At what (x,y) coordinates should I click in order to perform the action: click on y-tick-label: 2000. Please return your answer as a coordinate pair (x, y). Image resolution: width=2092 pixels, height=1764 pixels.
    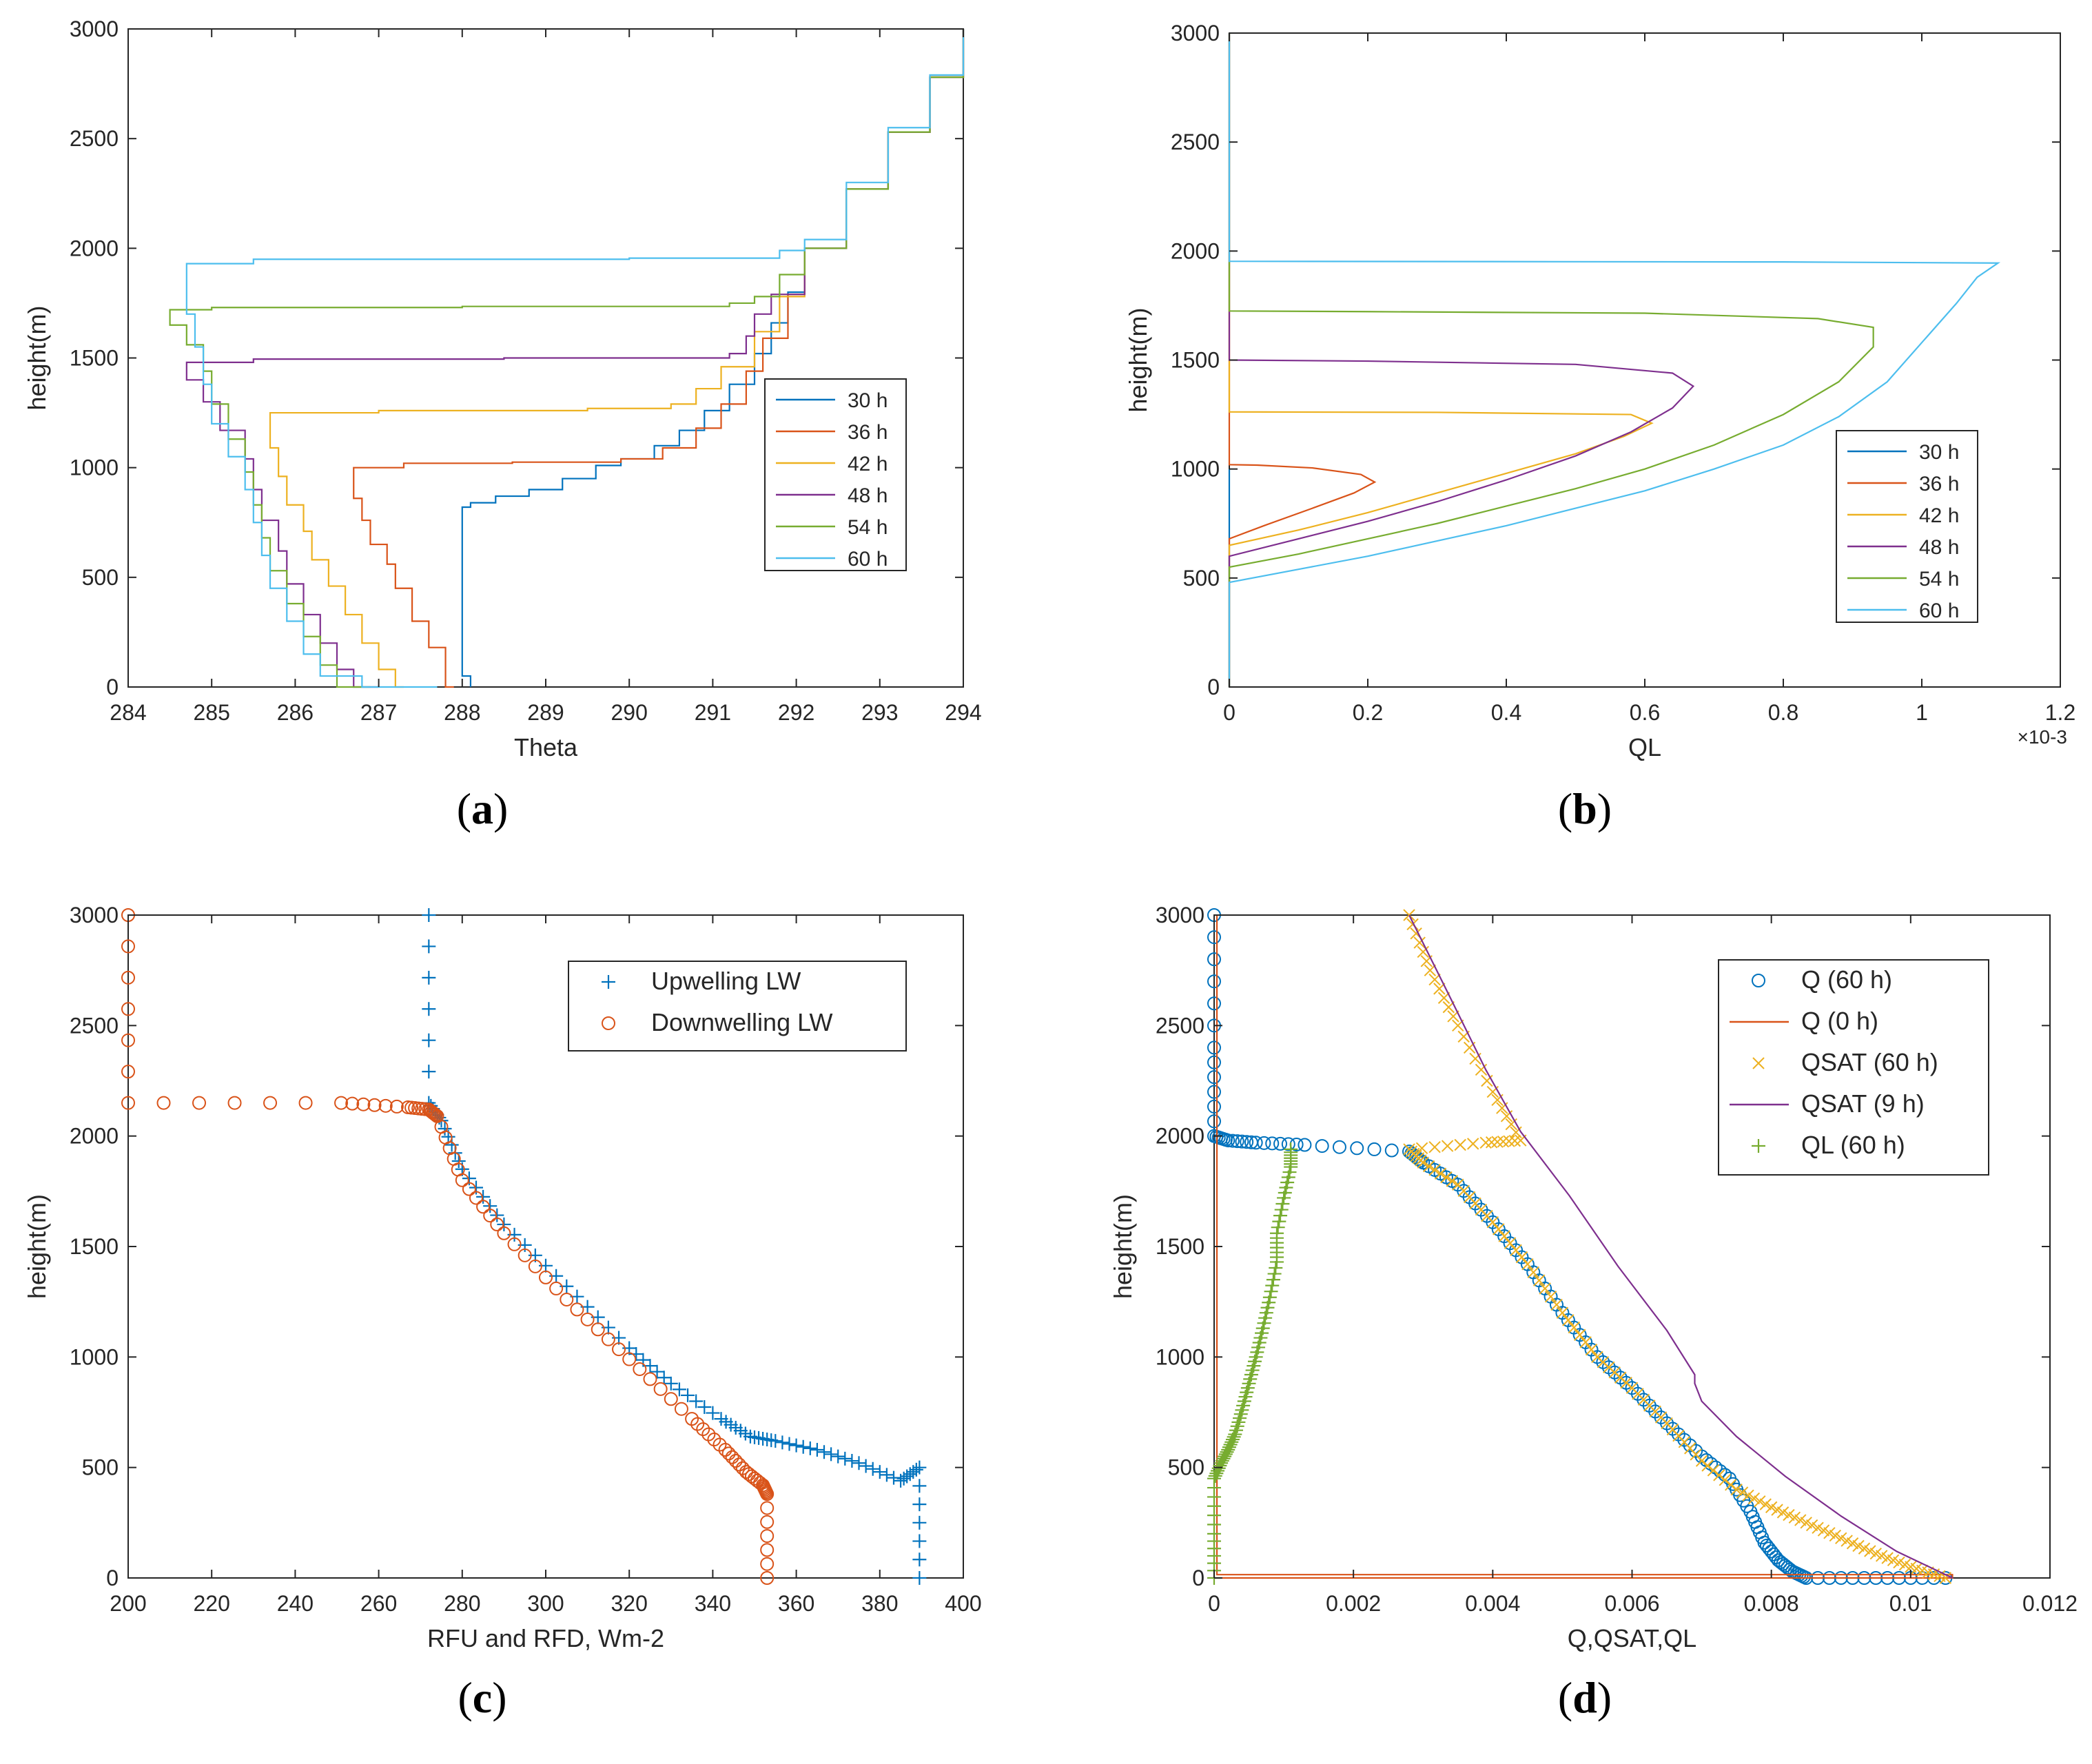
    Looking at the image, I should click on (1195, 250).